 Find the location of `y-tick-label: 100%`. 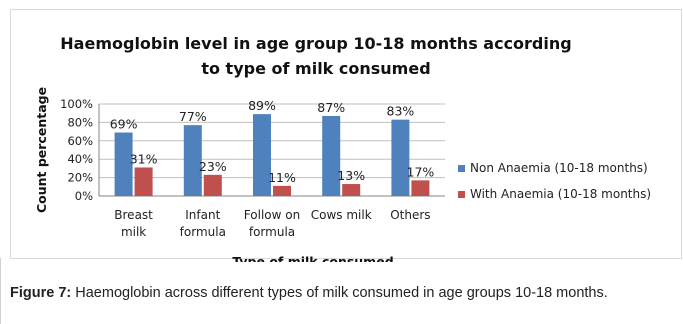

y-tick-label: 100% is located at coordinates (76, 104).